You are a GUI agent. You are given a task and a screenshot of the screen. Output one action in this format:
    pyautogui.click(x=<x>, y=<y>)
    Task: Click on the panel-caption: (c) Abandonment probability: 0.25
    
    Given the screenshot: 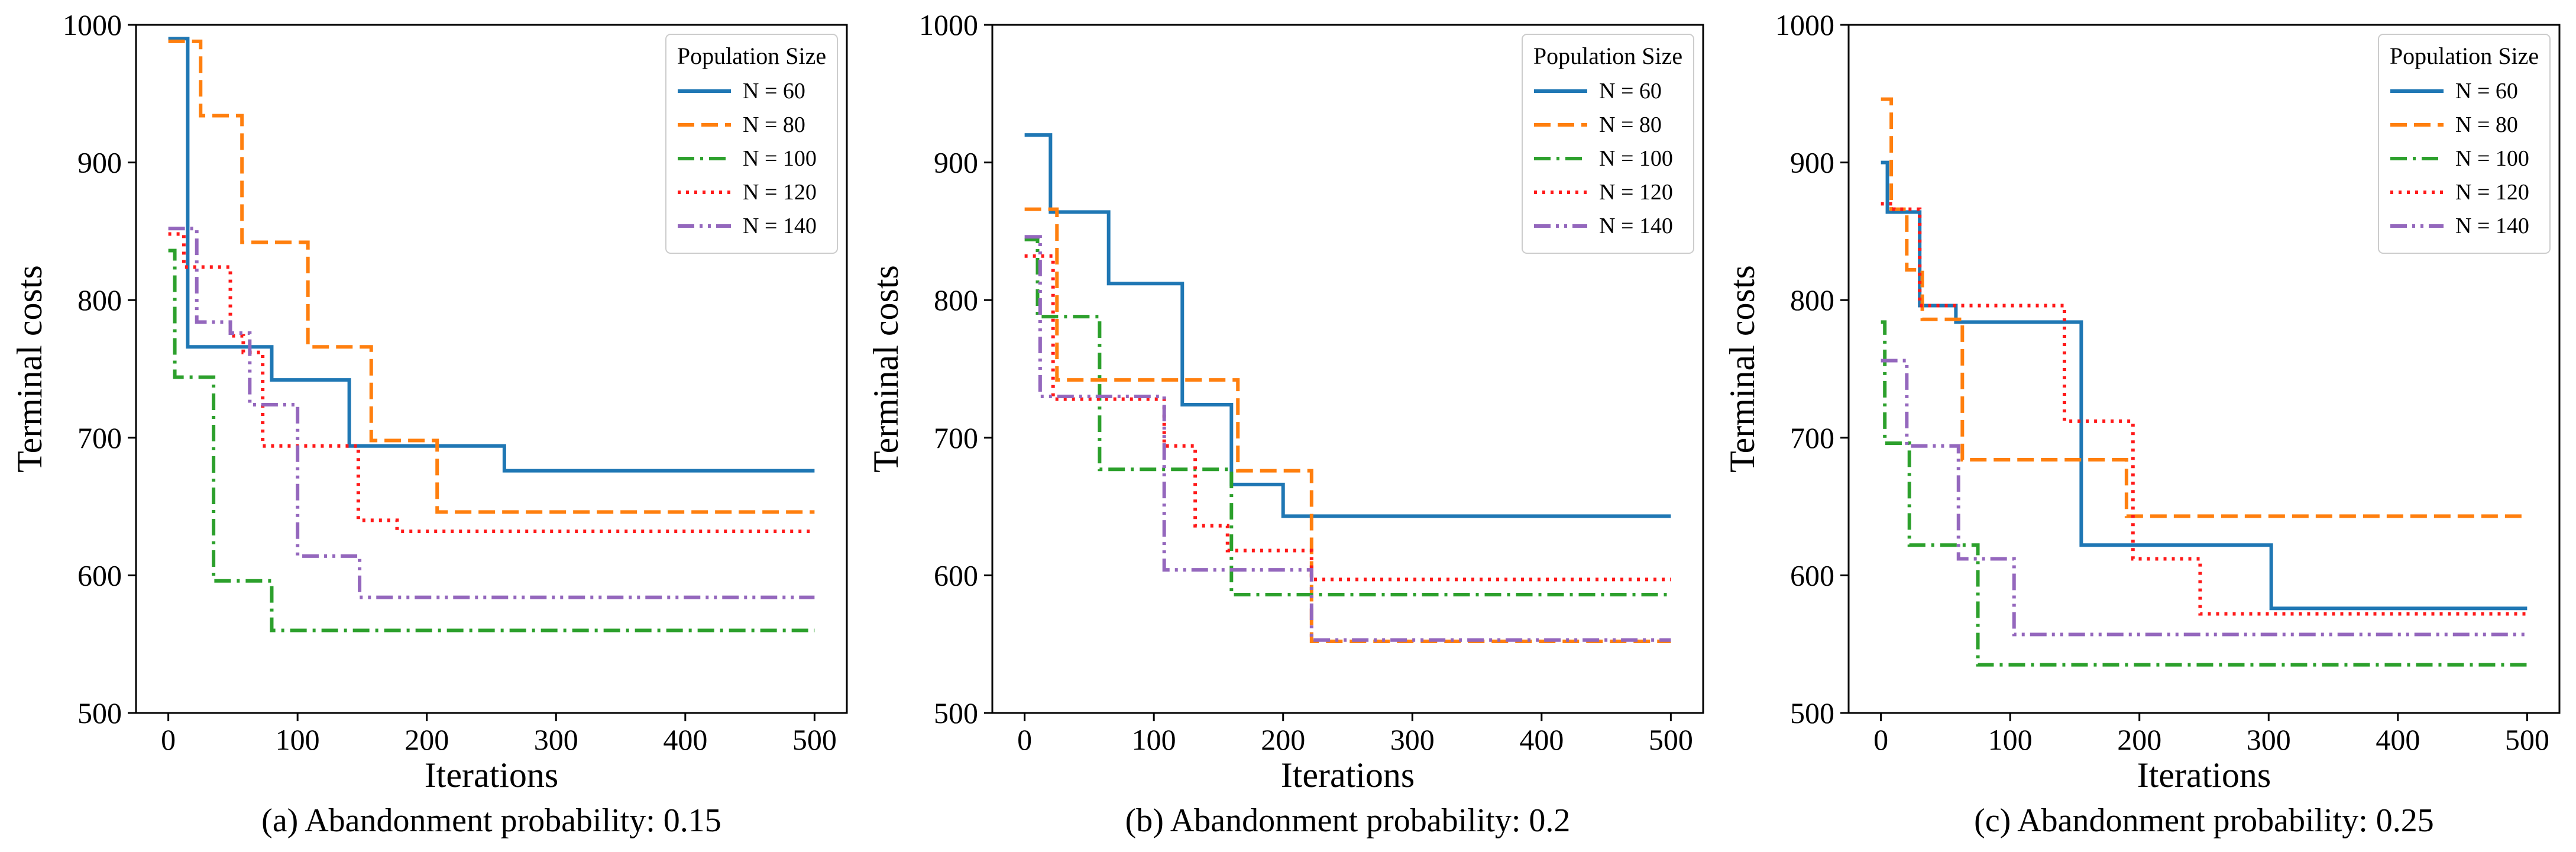 What is the action you would take?
    pyautogui.click(x=2204, y=820)
    